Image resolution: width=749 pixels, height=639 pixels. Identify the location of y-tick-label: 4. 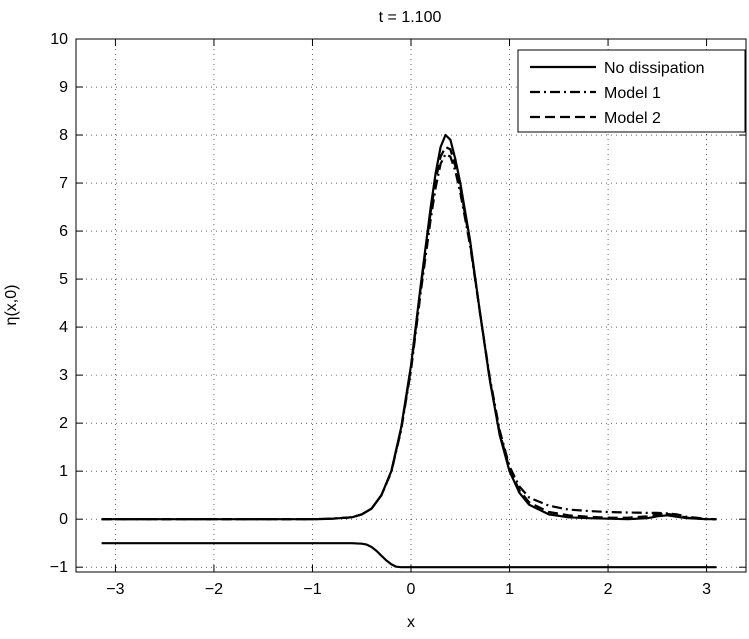
(63, 327).